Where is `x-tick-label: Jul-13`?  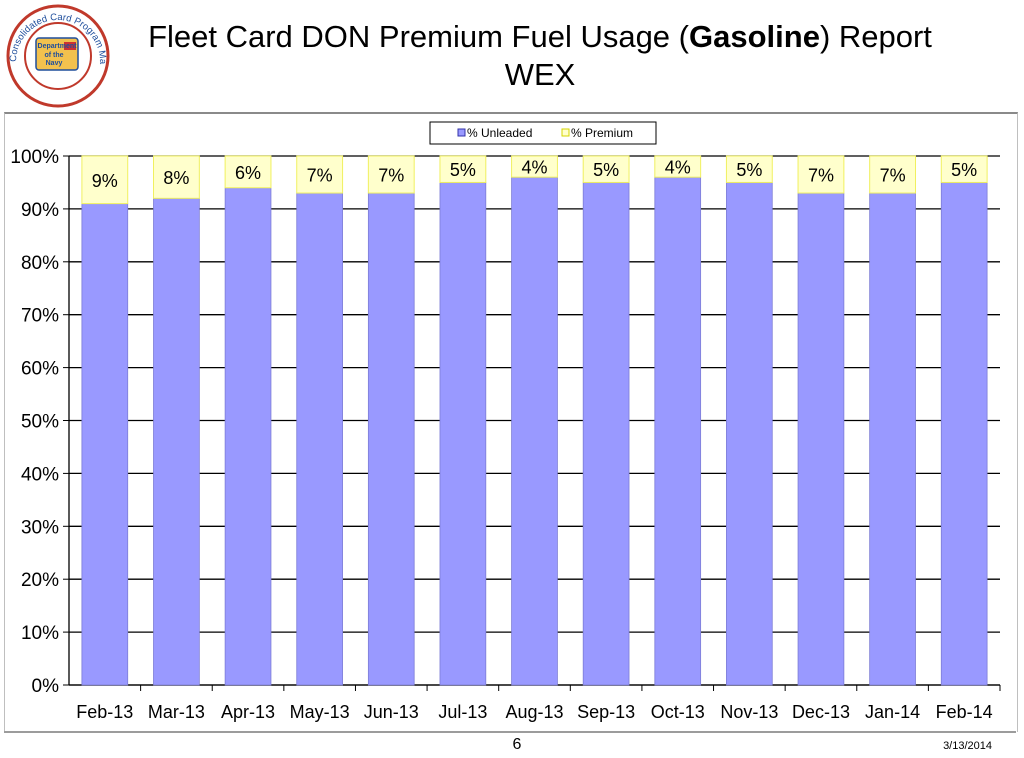
x-tick-label: Jul-13 is located at coordinates (462, 712).